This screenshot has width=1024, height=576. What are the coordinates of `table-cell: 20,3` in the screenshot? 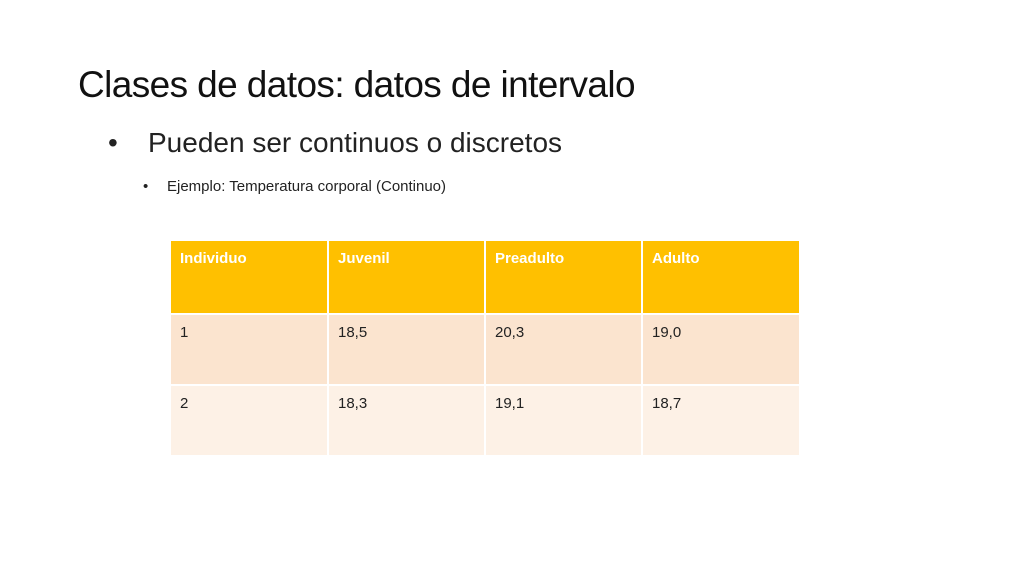 It's located at (564, 350).